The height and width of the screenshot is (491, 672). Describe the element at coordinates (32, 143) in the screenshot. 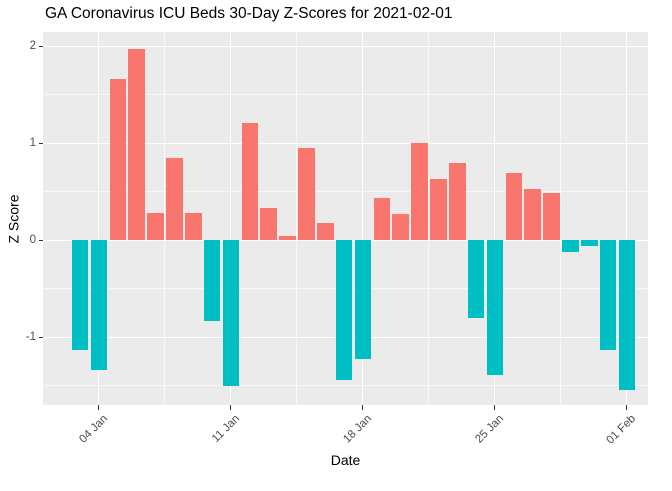

I see `y-tick-label: 1` at that location.